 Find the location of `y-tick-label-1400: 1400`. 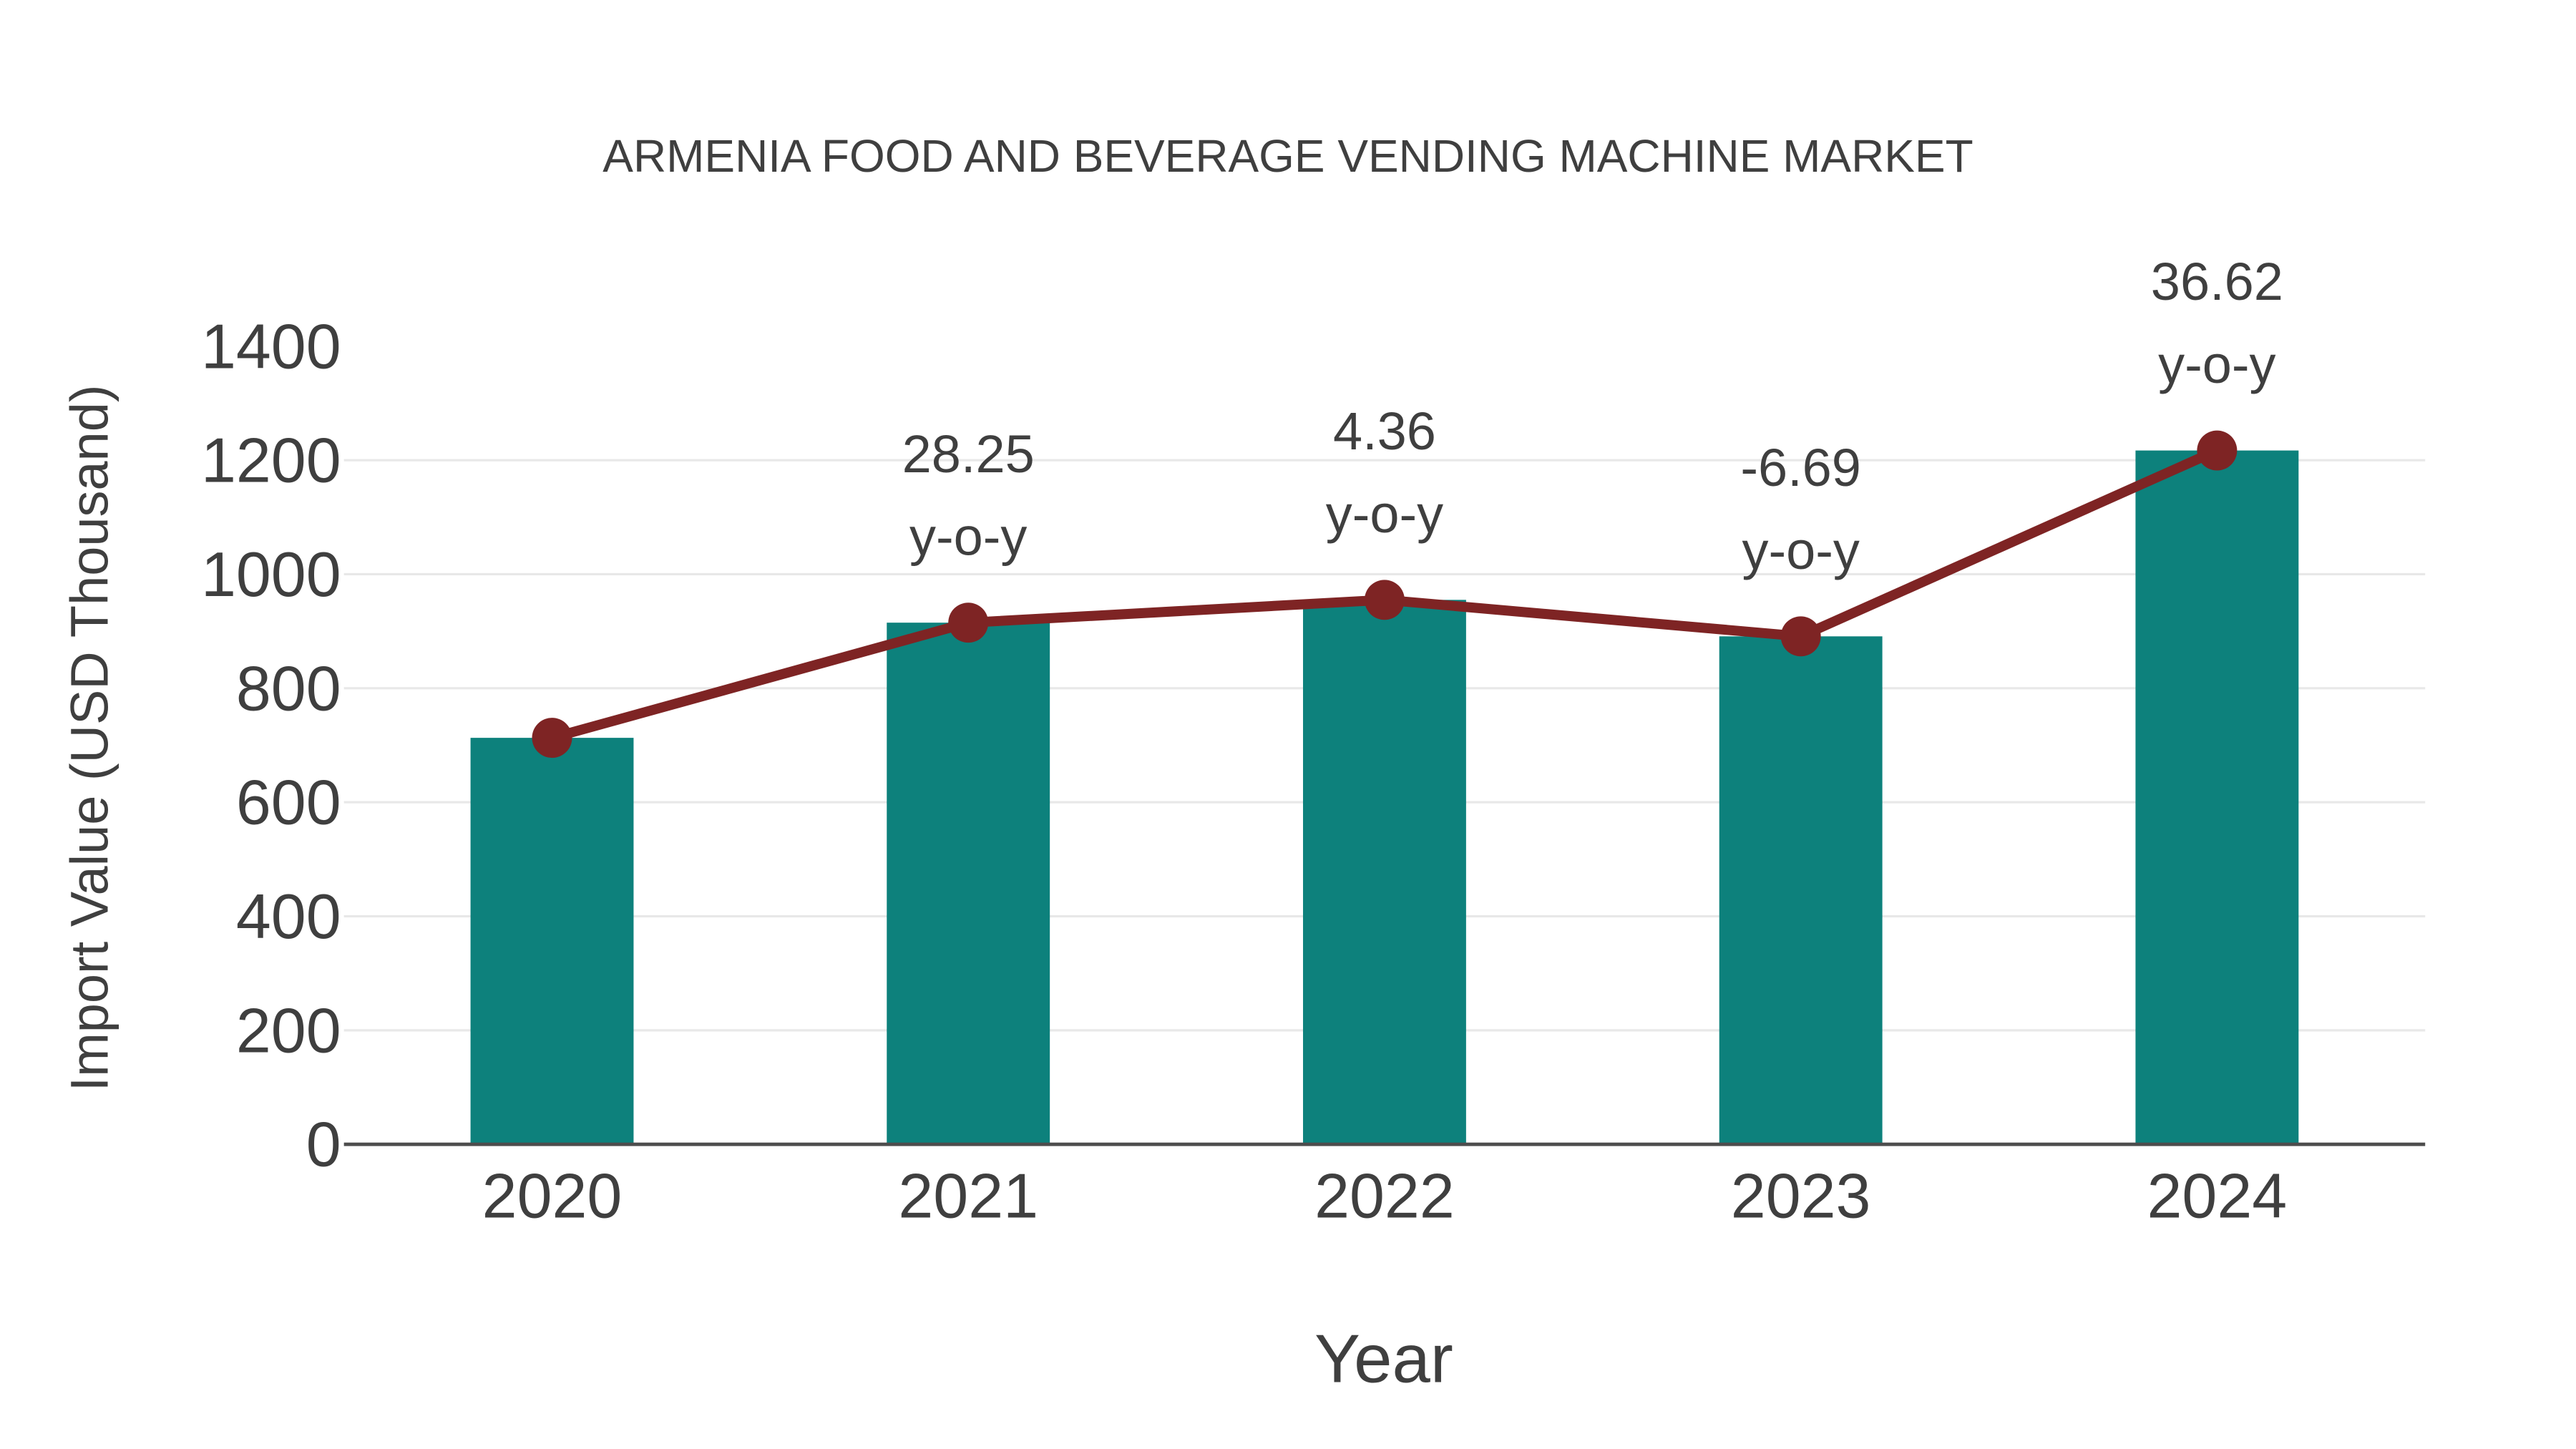

y-tick-label-1400: 1400 is located at coordinates (271, 346).